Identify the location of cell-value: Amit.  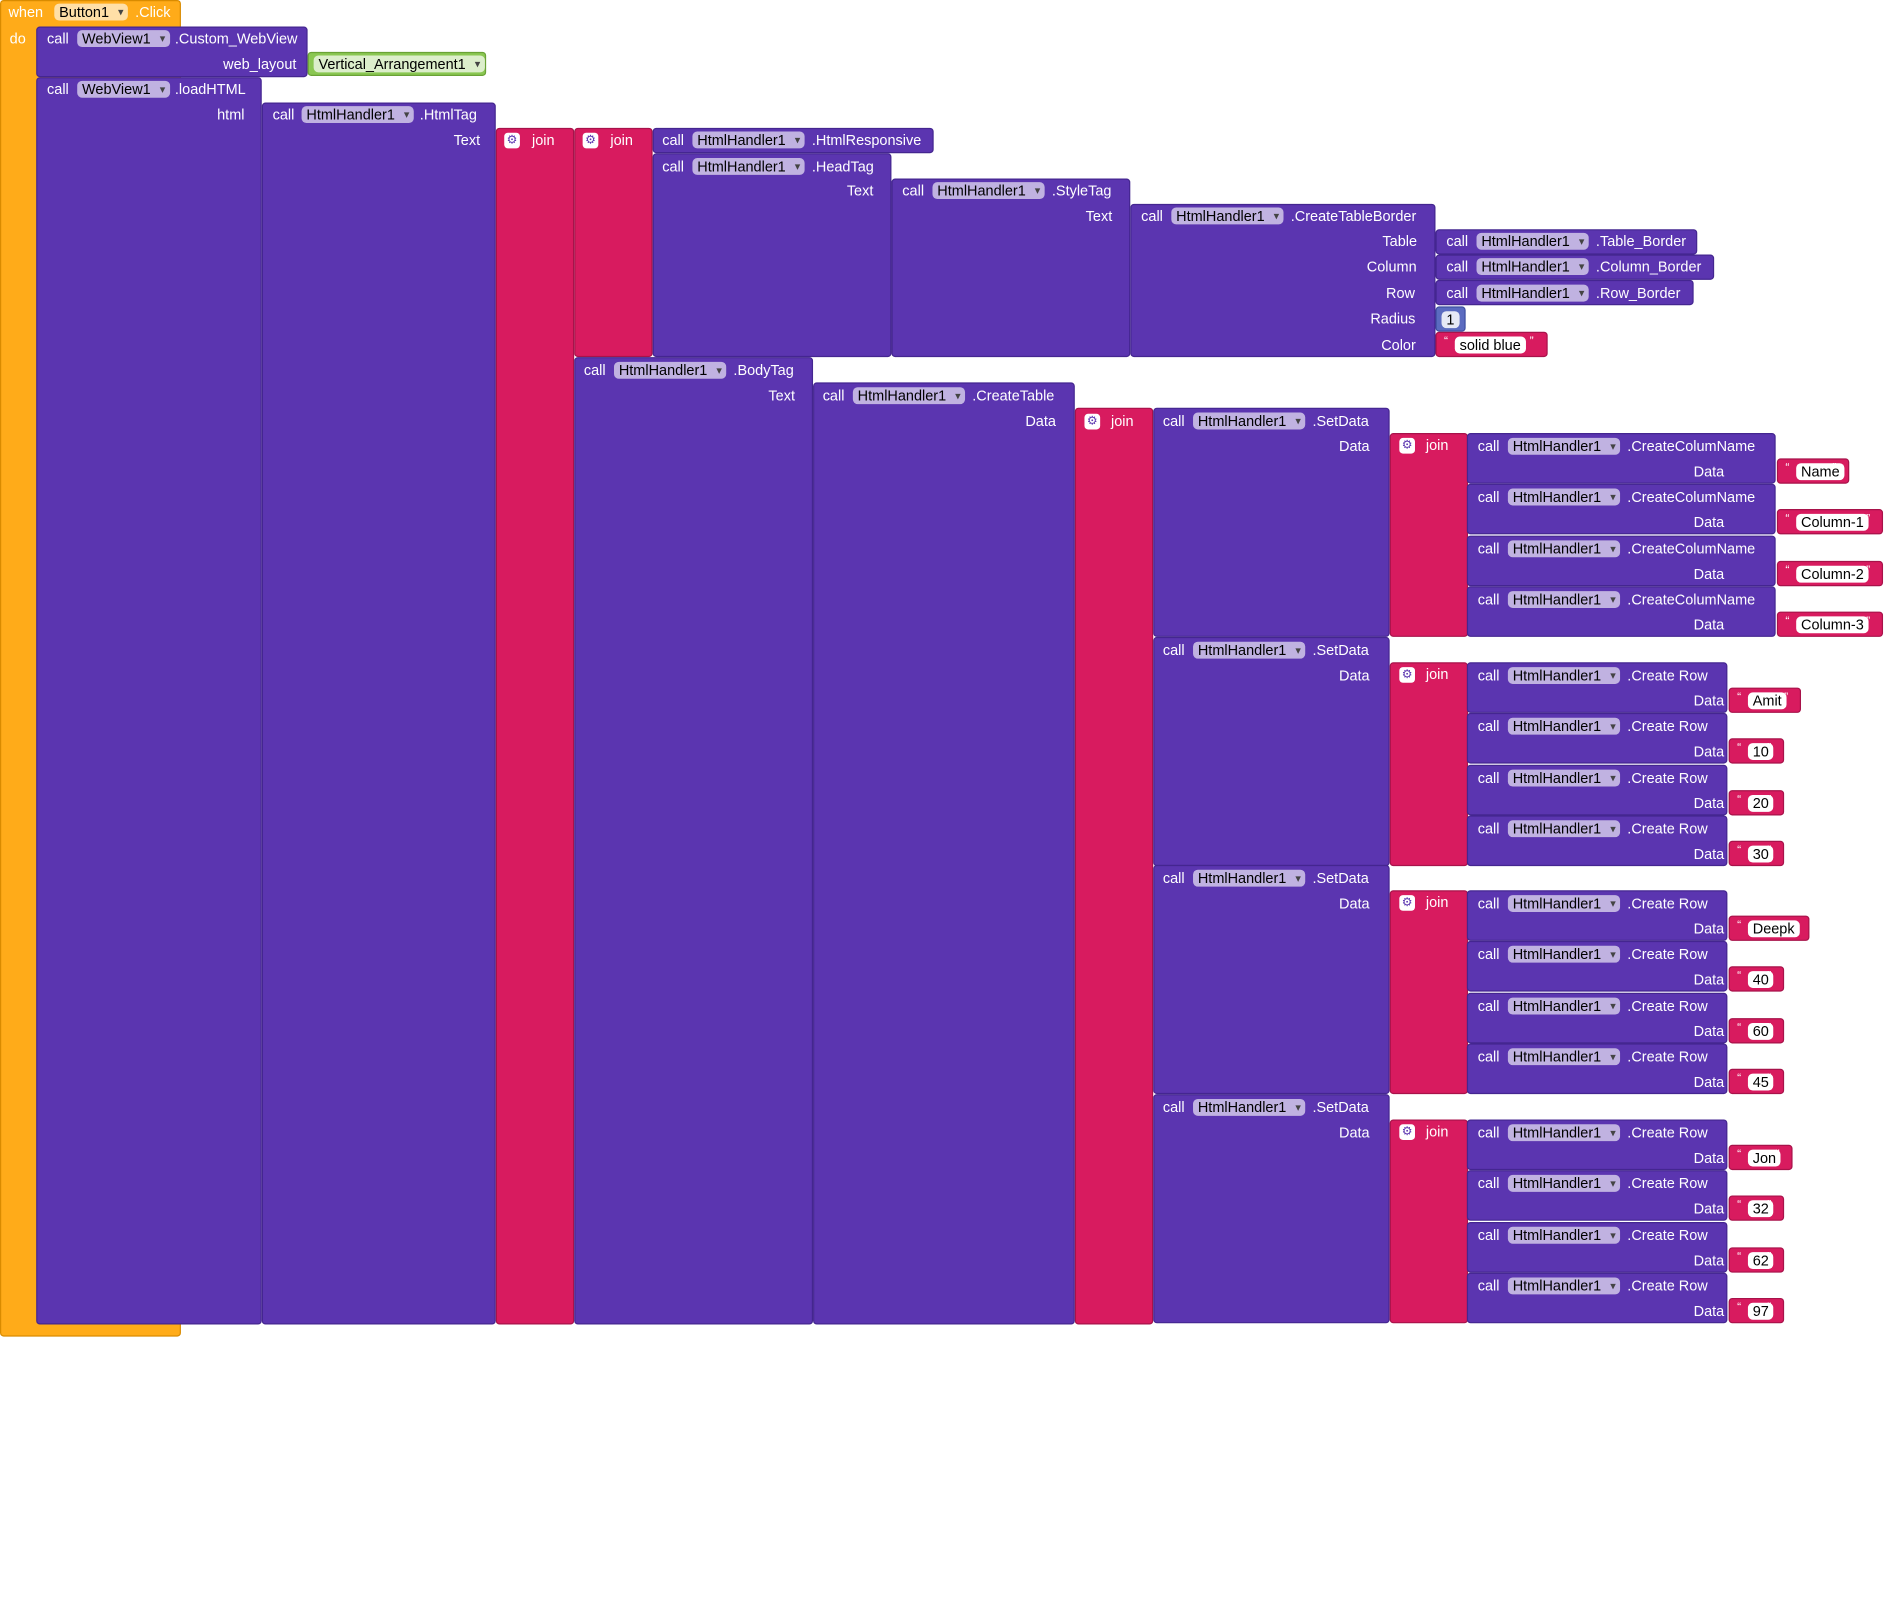
(1767, 701).